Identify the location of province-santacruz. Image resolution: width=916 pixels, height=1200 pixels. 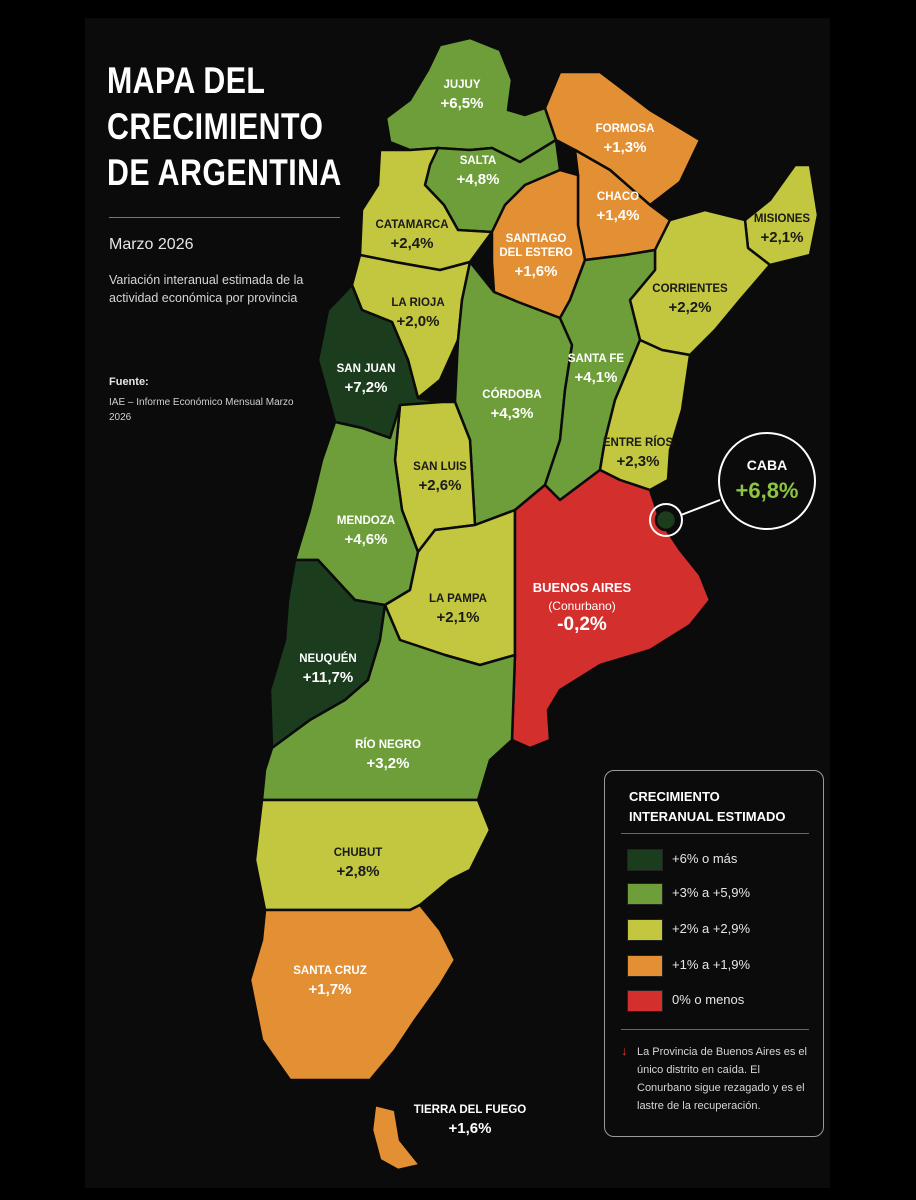
(352, 992).